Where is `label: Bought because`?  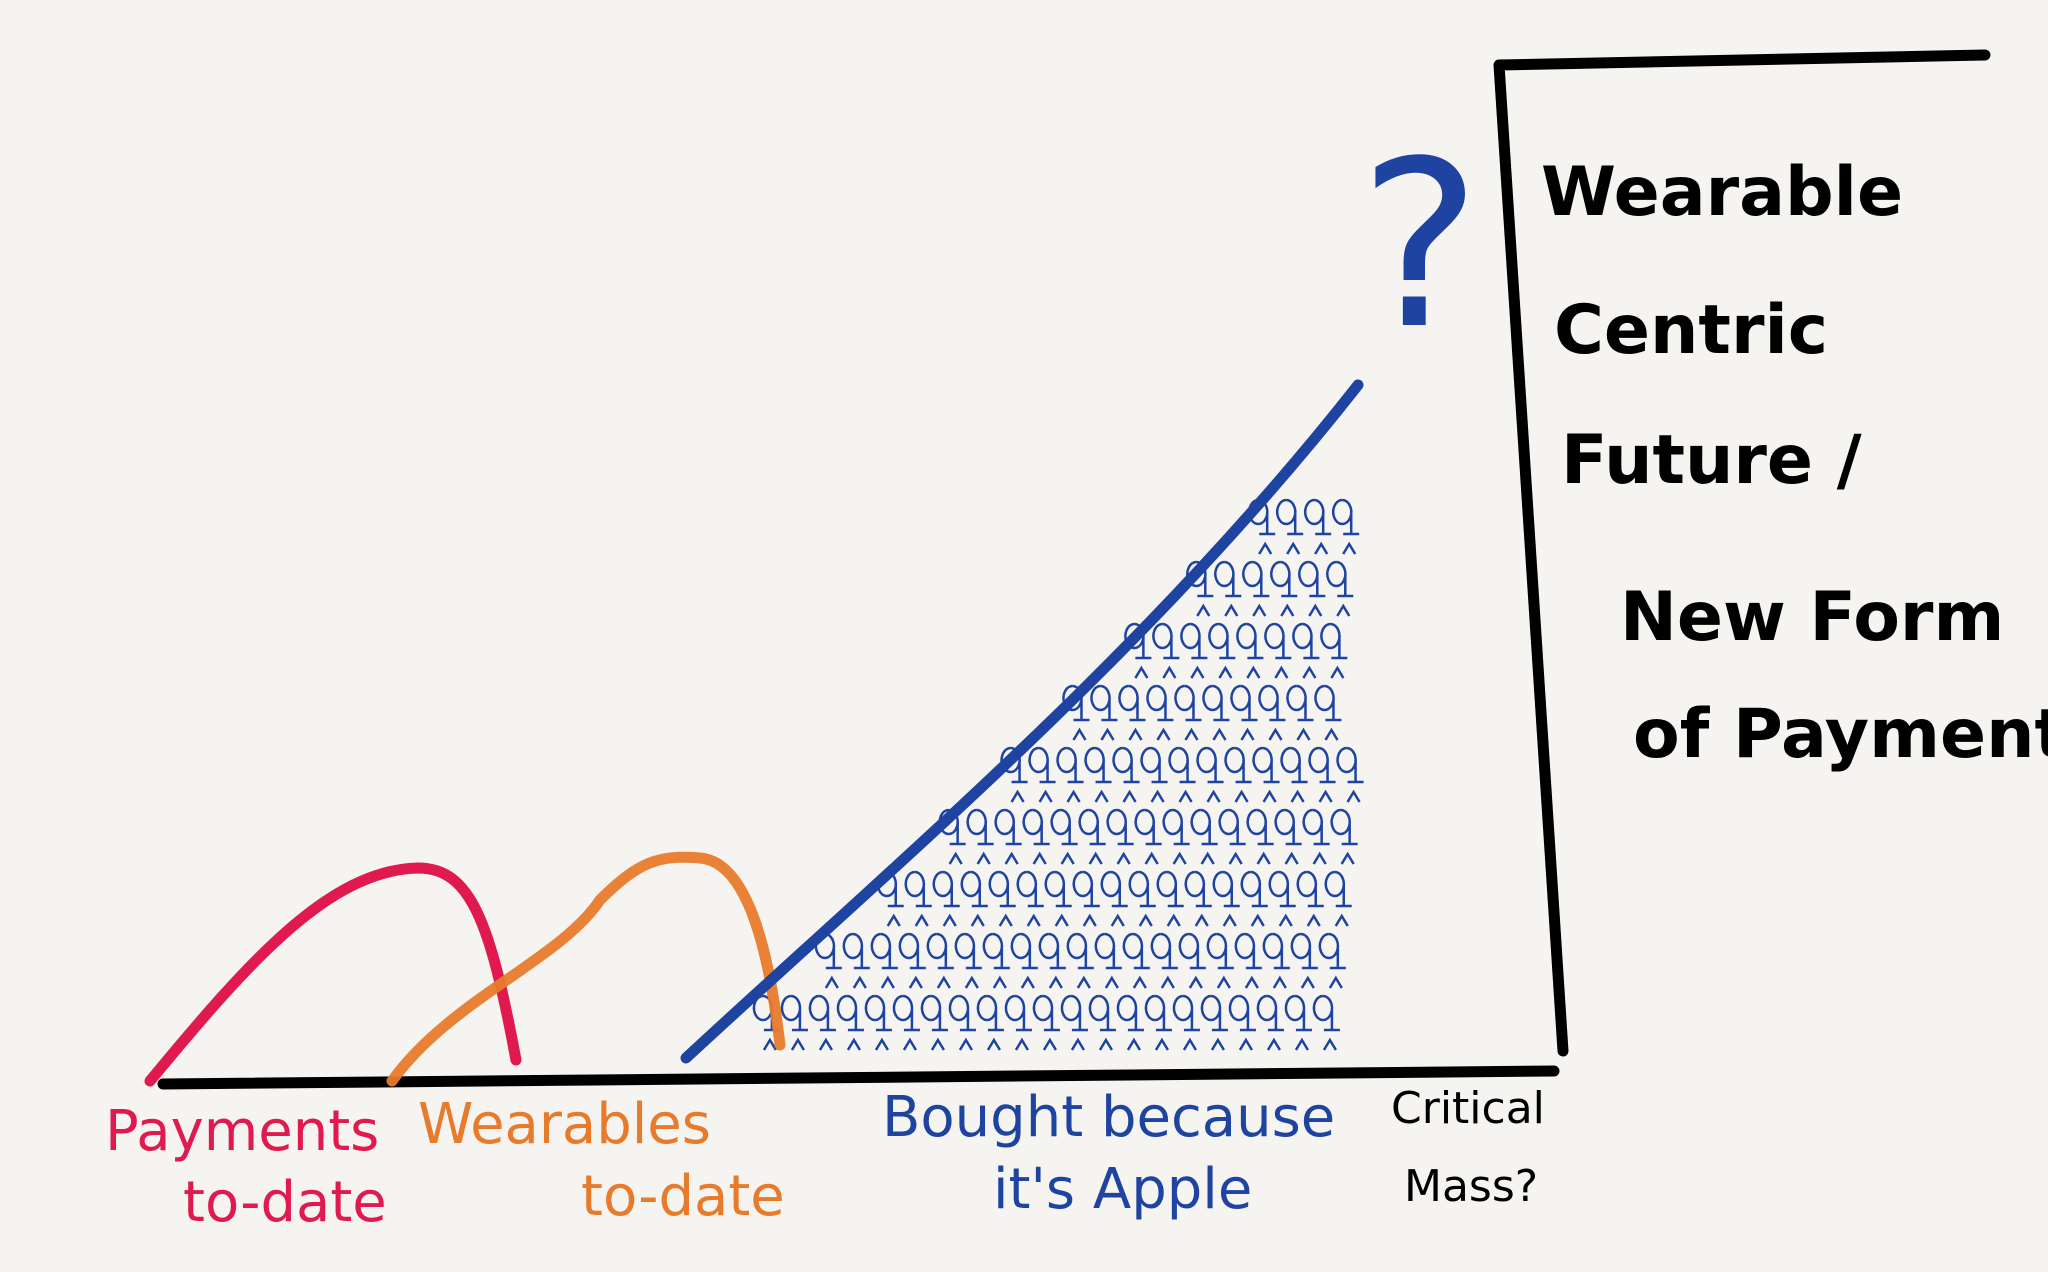
label: Bought because is located at coordinates (1108, 1117).